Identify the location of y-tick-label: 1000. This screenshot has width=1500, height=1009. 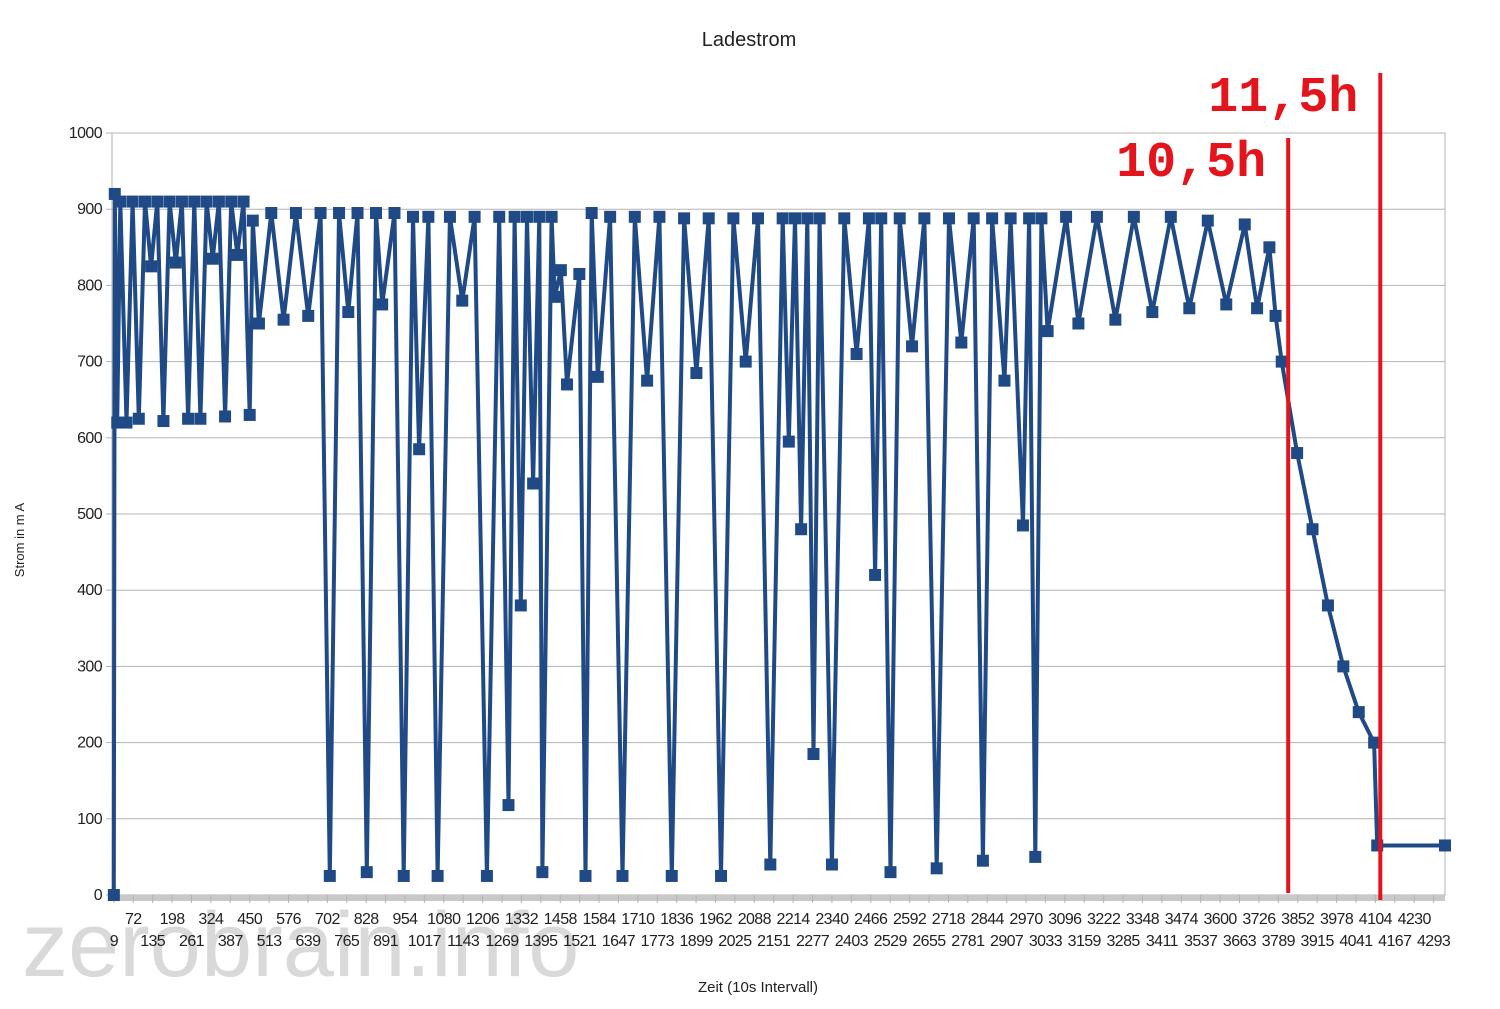
(86, 133).